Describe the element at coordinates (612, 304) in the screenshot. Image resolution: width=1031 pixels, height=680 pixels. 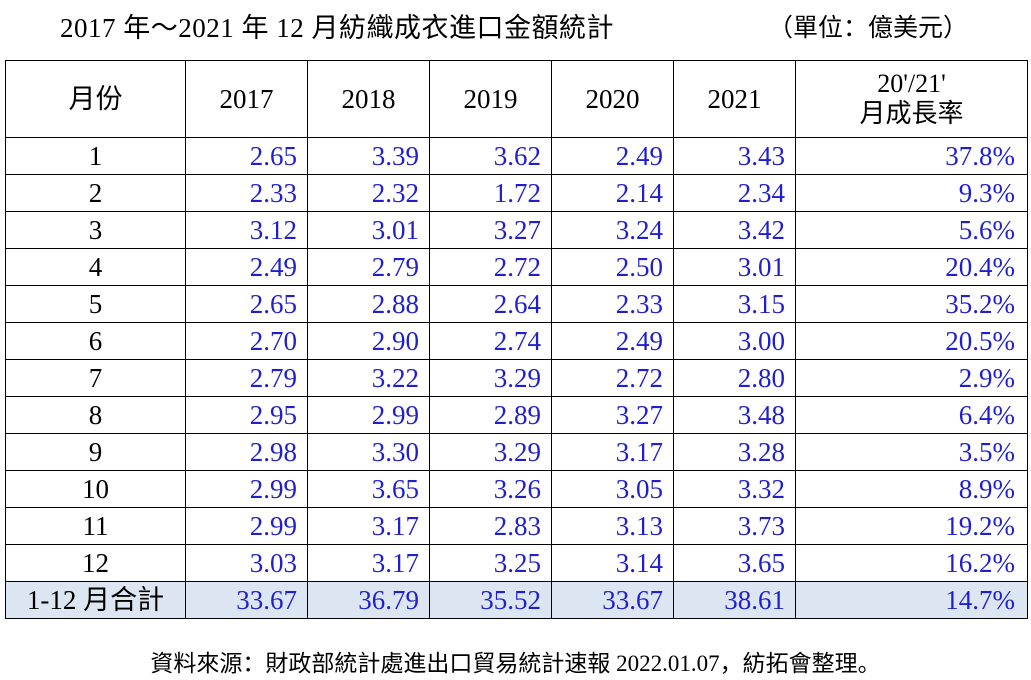
I see `value-cell: 2.33` at that location.